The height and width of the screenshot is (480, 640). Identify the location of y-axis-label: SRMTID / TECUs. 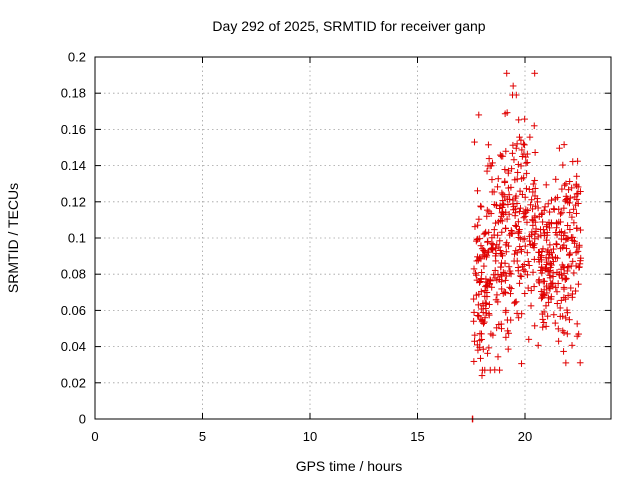
(13, 238).